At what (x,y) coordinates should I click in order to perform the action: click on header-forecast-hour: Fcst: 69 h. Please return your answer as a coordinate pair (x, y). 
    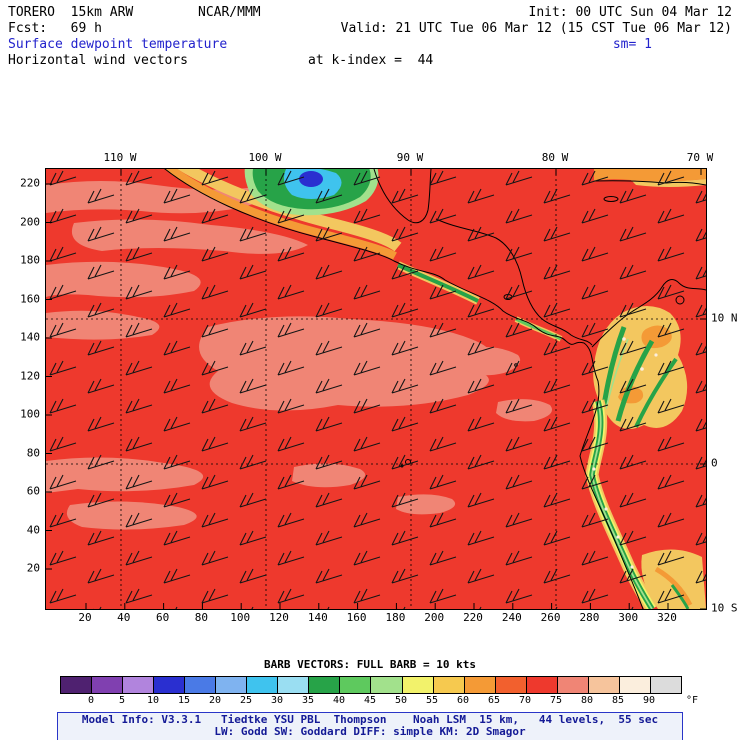
    Looking at the image, I should click on (55, 28).